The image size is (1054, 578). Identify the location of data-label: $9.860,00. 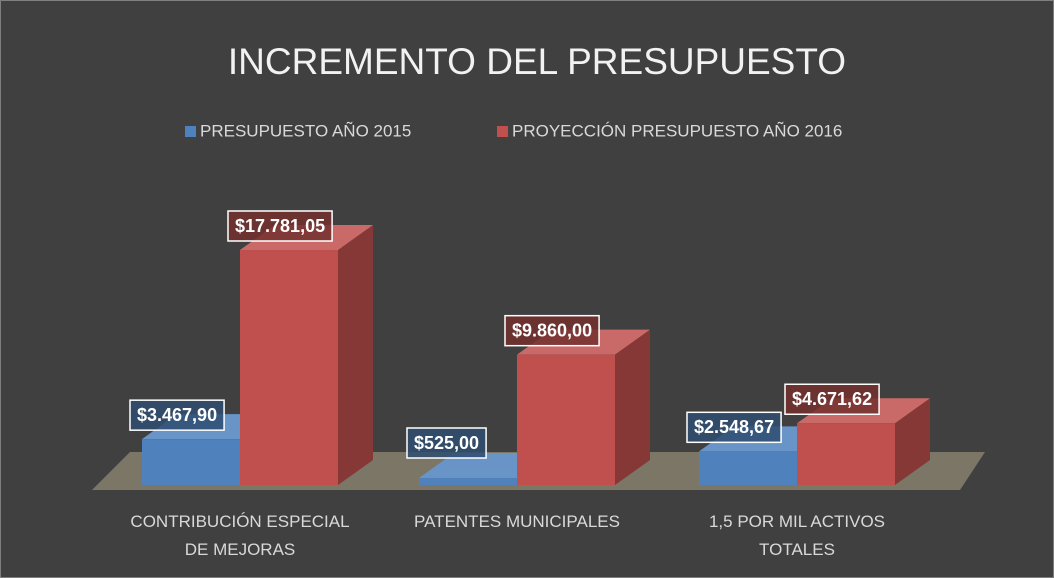
(552, 330).